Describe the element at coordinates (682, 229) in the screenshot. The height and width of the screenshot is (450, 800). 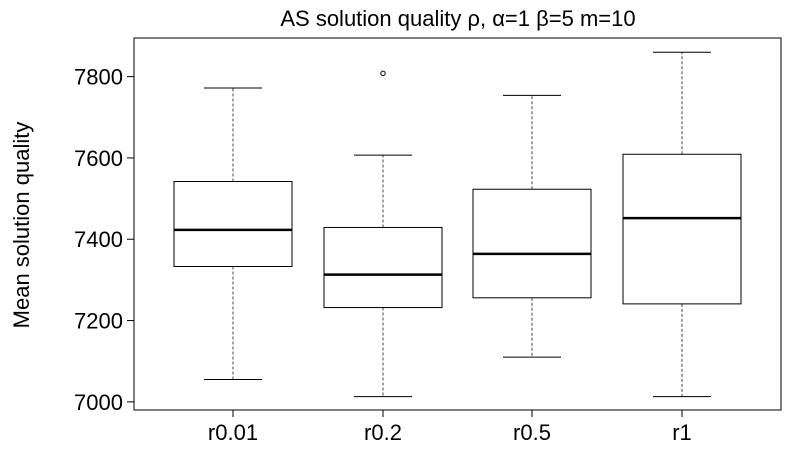
I see `box-r1` at that location.